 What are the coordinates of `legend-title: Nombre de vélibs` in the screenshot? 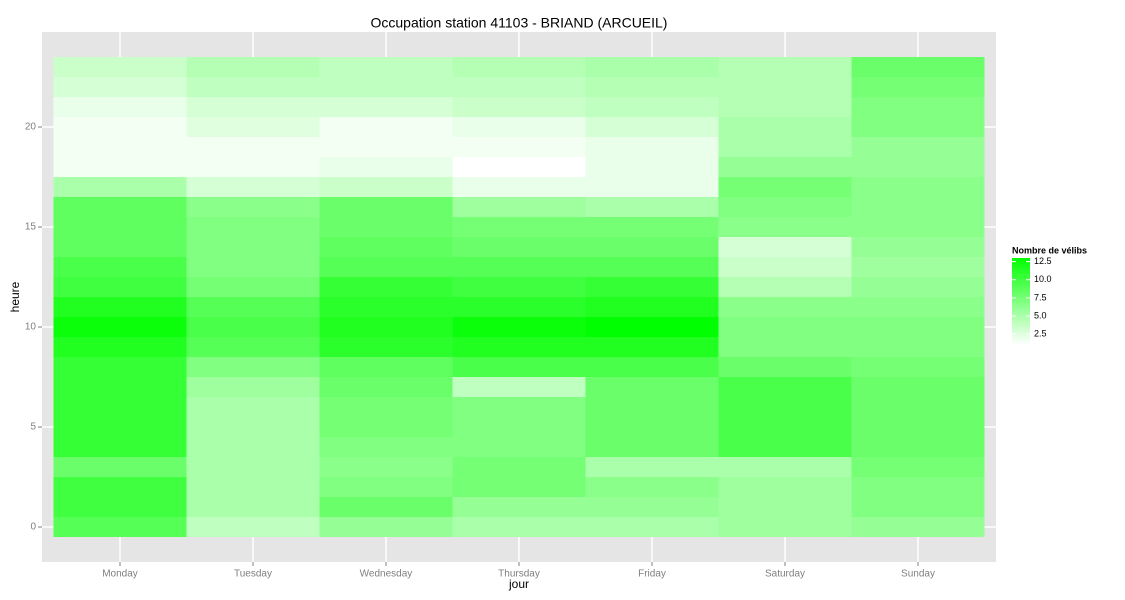 It's located at (1049, 250).